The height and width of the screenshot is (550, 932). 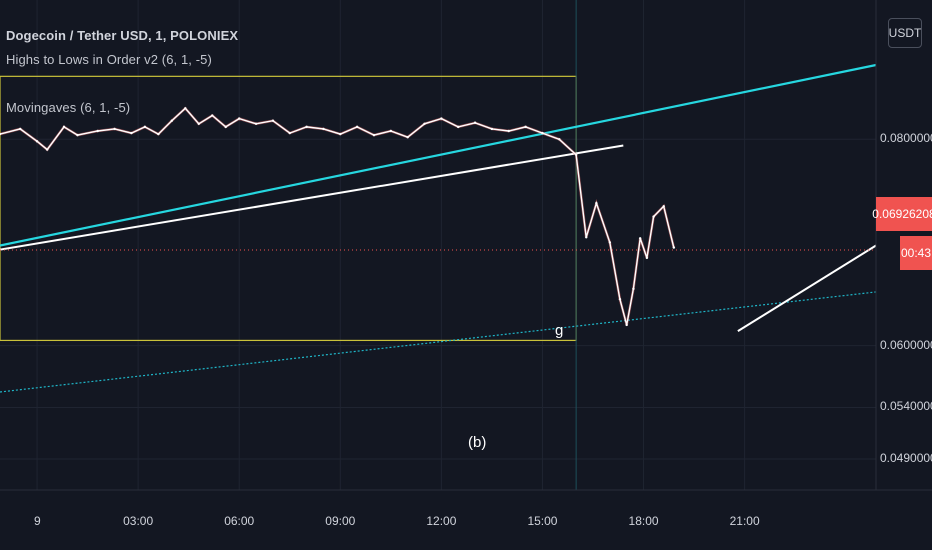 I want to click on y-tick-label: 0.06000000, so click(x=906, y=344).